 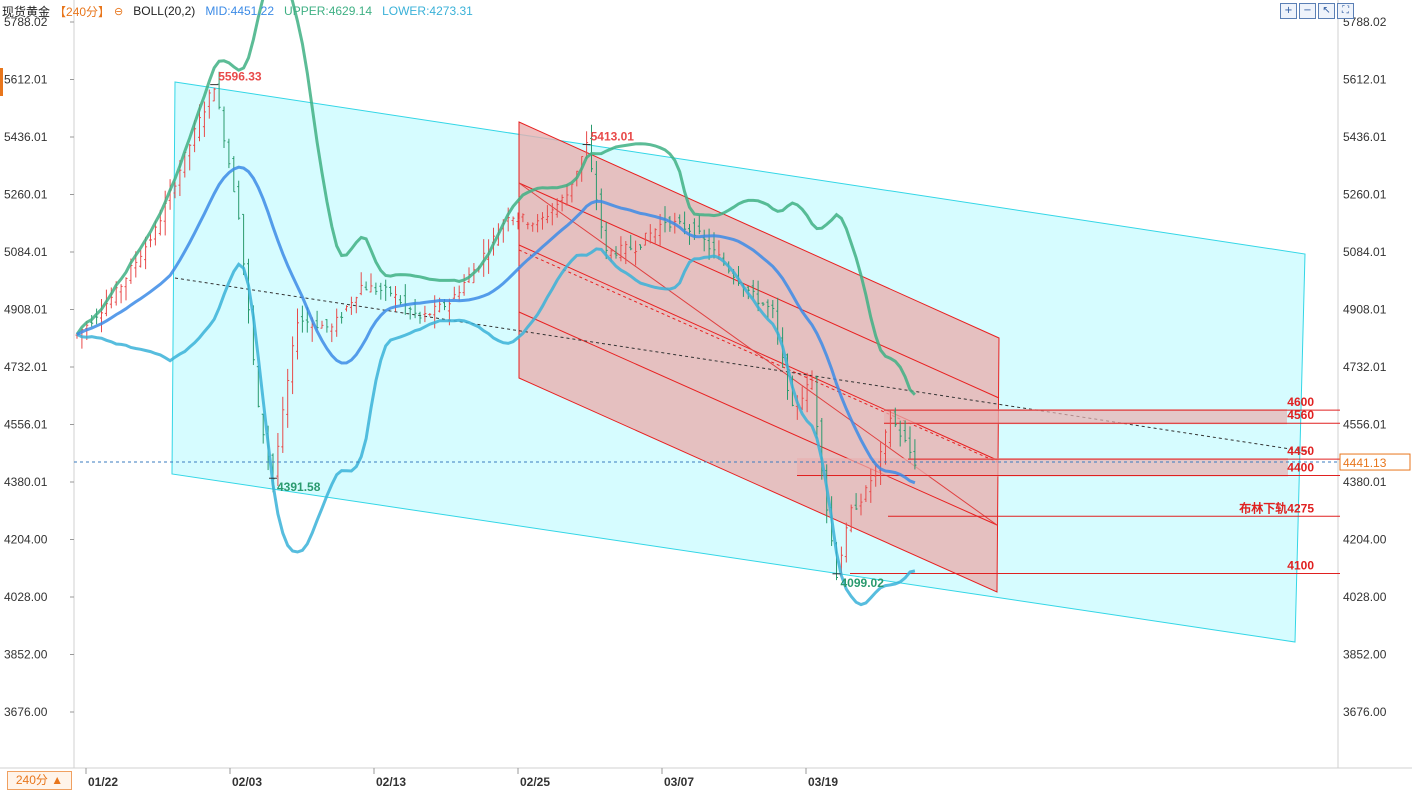 I want to click on price-level-label: 4560, so click(x=1300, y=415).